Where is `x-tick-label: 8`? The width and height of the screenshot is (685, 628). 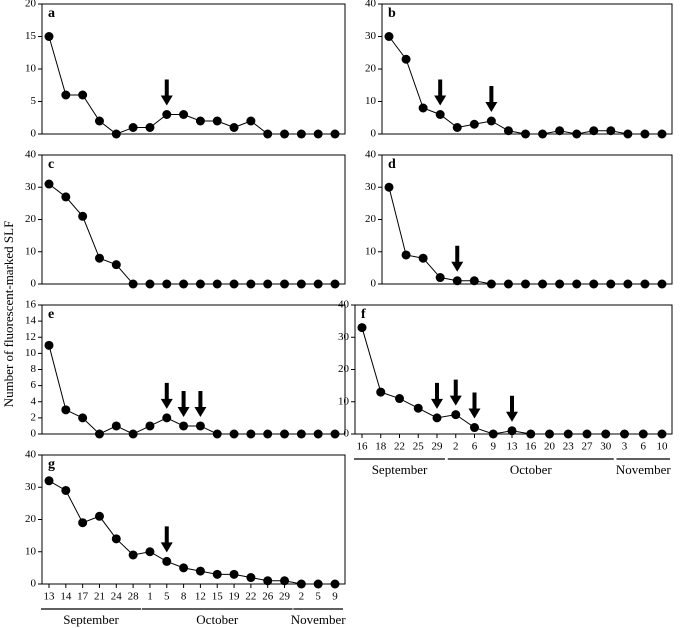
x-tick-label: 8 is located at coordinates (184, 597).